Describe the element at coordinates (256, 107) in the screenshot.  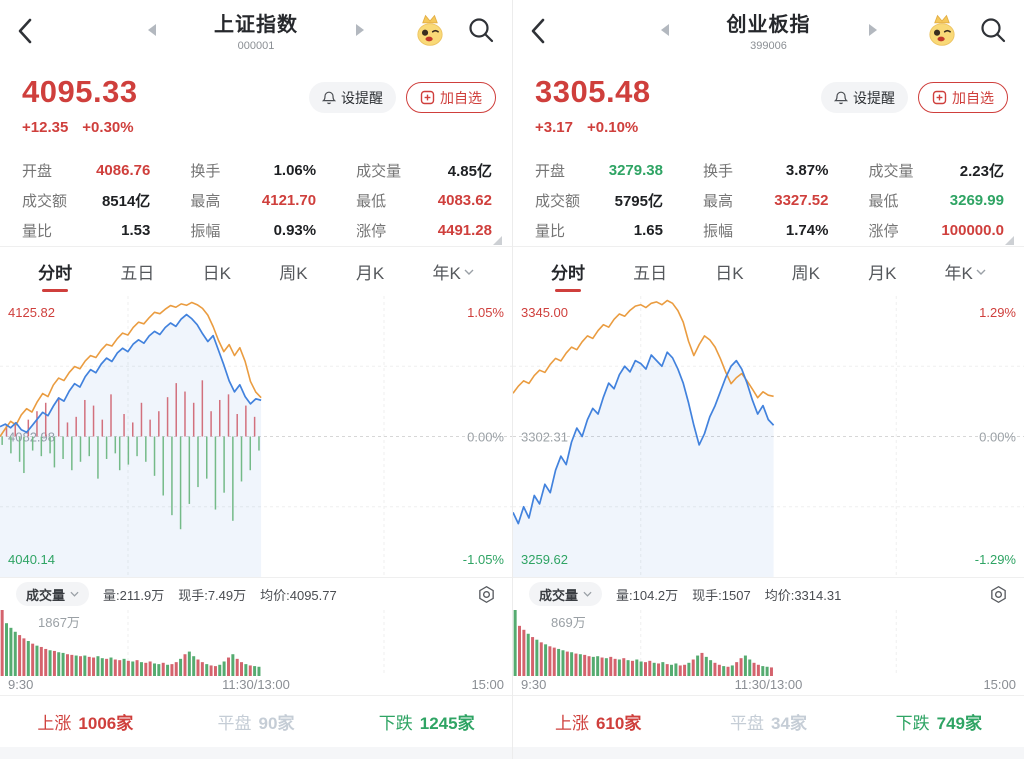
I see `quote-section: 4095.33 +12.35 +0.30% 设提醒 加自选` at that location.